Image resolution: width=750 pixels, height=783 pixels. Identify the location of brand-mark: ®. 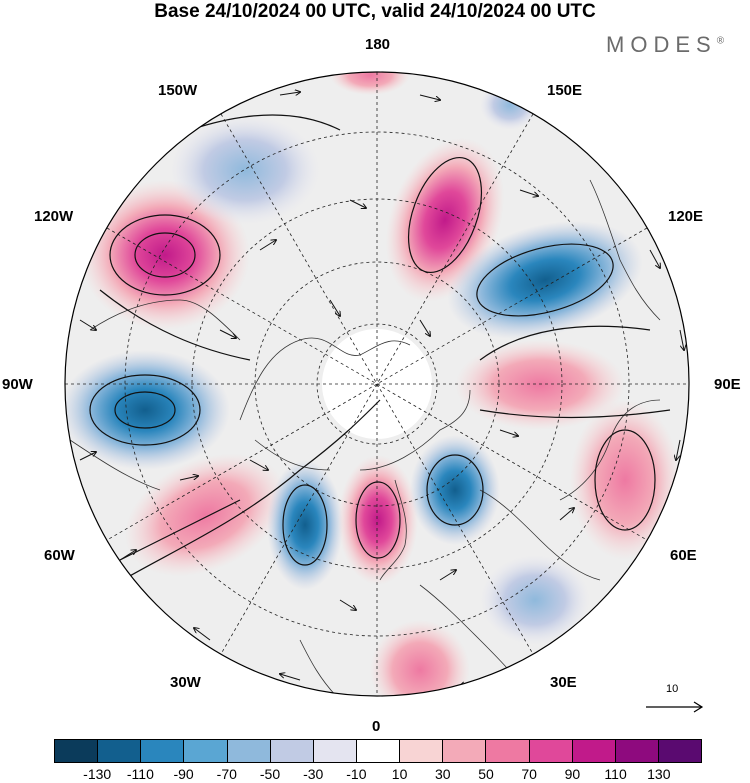
(720, 41).